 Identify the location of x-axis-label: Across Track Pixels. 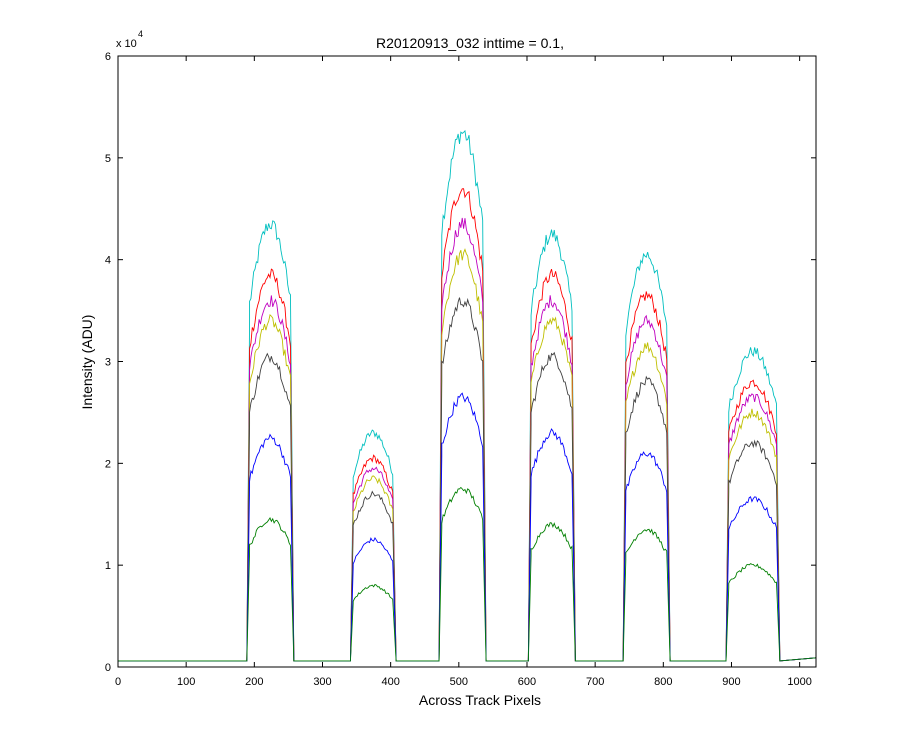
(480, 700).